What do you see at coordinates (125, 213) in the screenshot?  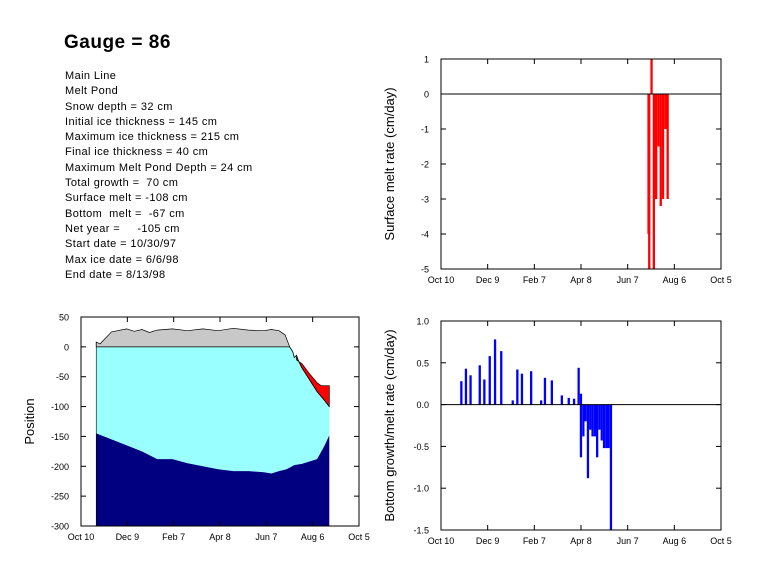 I see `info-line: Bottom melt = -67 cm` at bounding box center [125, 213].